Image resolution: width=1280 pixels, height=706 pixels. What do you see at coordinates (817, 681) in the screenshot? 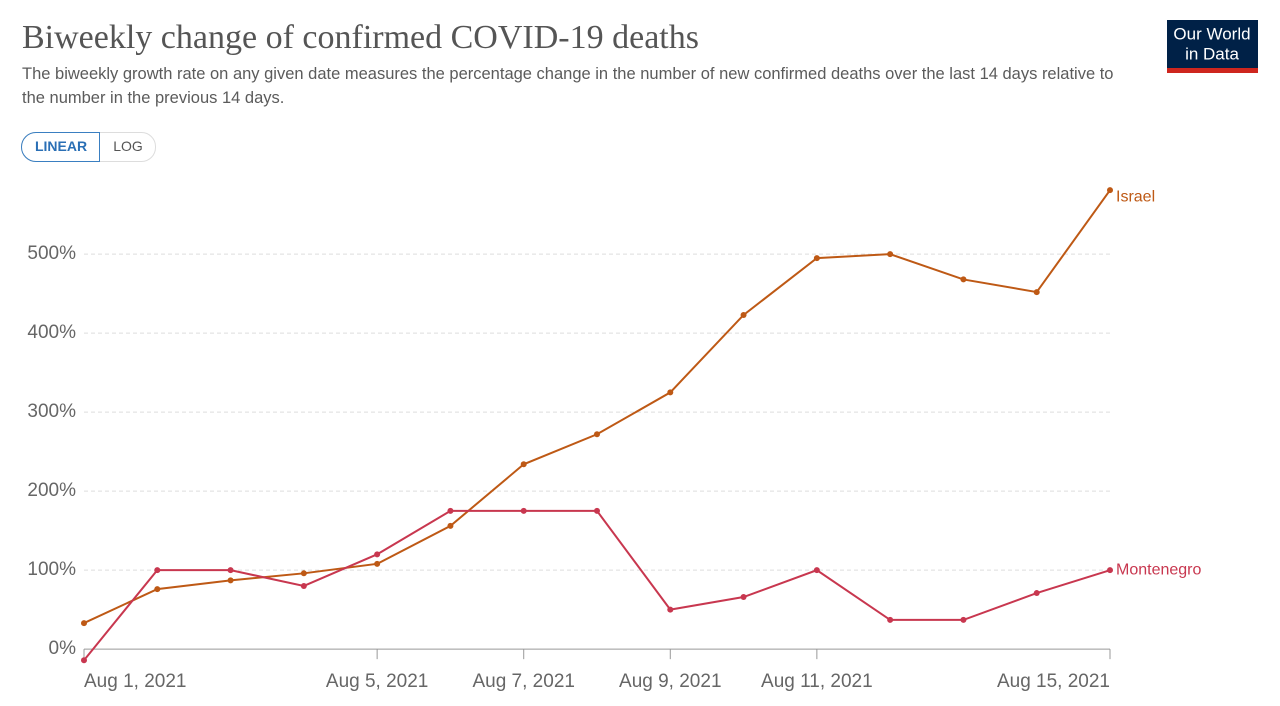
I see `x-tick-label: Aug 11, 2021` at bounding box center [817, 681].